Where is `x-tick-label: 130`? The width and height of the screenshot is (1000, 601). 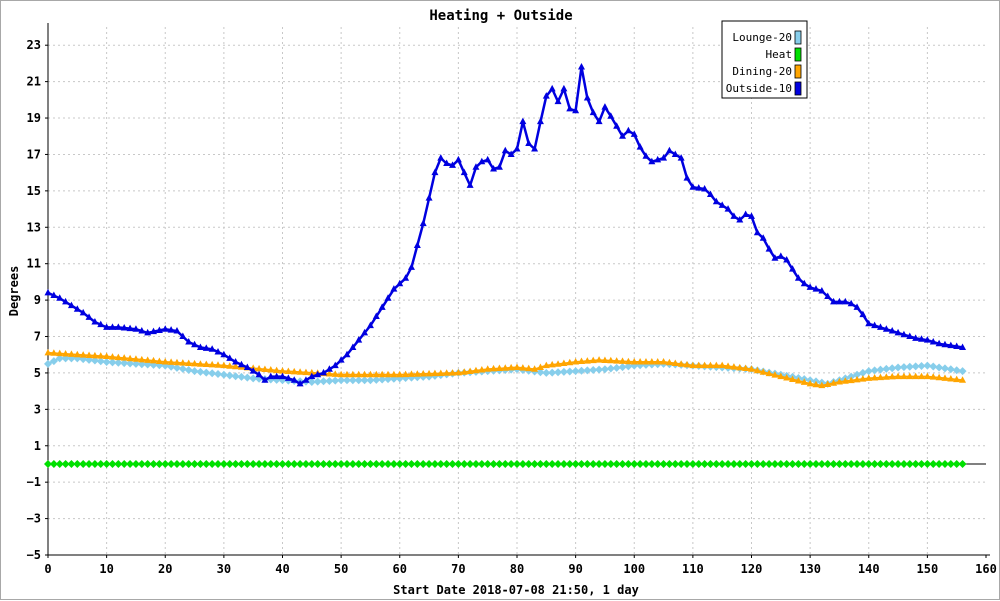 x-tick-label: 130 is located at coordinates (810, 569).